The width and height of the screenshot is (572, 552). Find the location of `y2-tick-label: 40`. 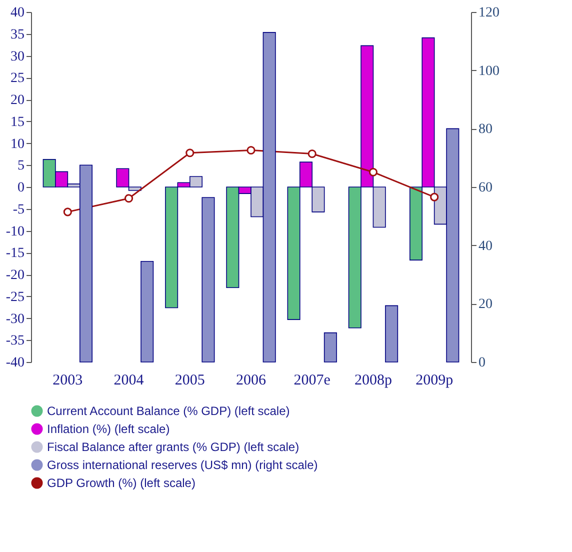

y2-tick-label: 40 is located at coordinates (485, 246).